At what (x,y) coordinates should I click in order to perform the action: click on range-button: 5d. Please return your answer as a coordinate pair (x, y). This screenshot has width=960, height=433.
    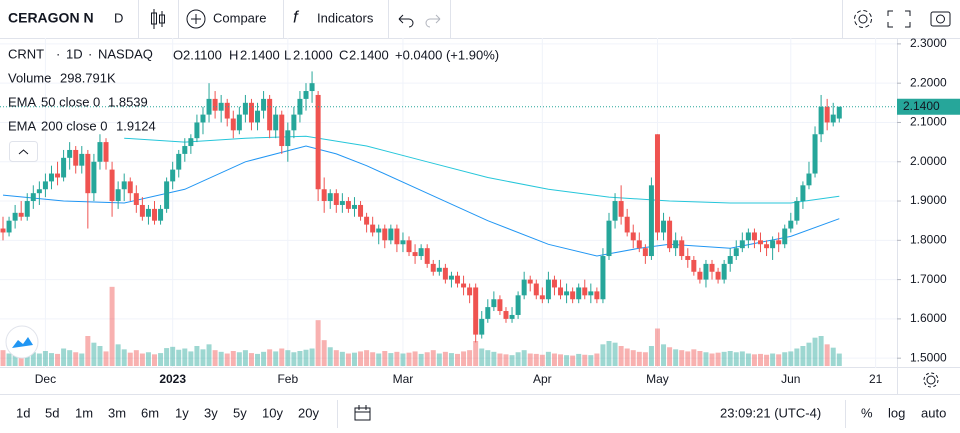
    Looking at the image, I should click on (52, 412).